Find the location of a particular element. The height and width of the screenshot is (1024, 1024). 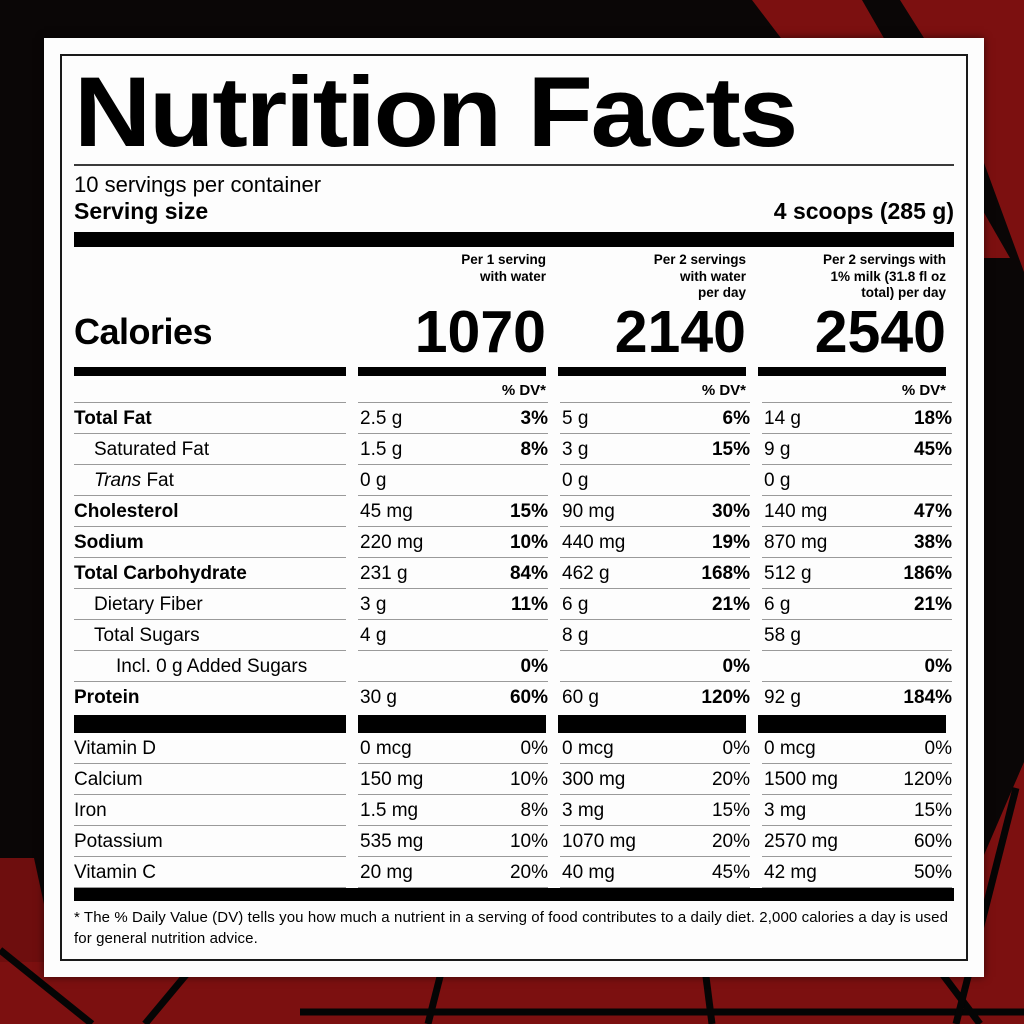

nutrient-cell-col3: 3 mg 15% is located at coordinates (857, 809).